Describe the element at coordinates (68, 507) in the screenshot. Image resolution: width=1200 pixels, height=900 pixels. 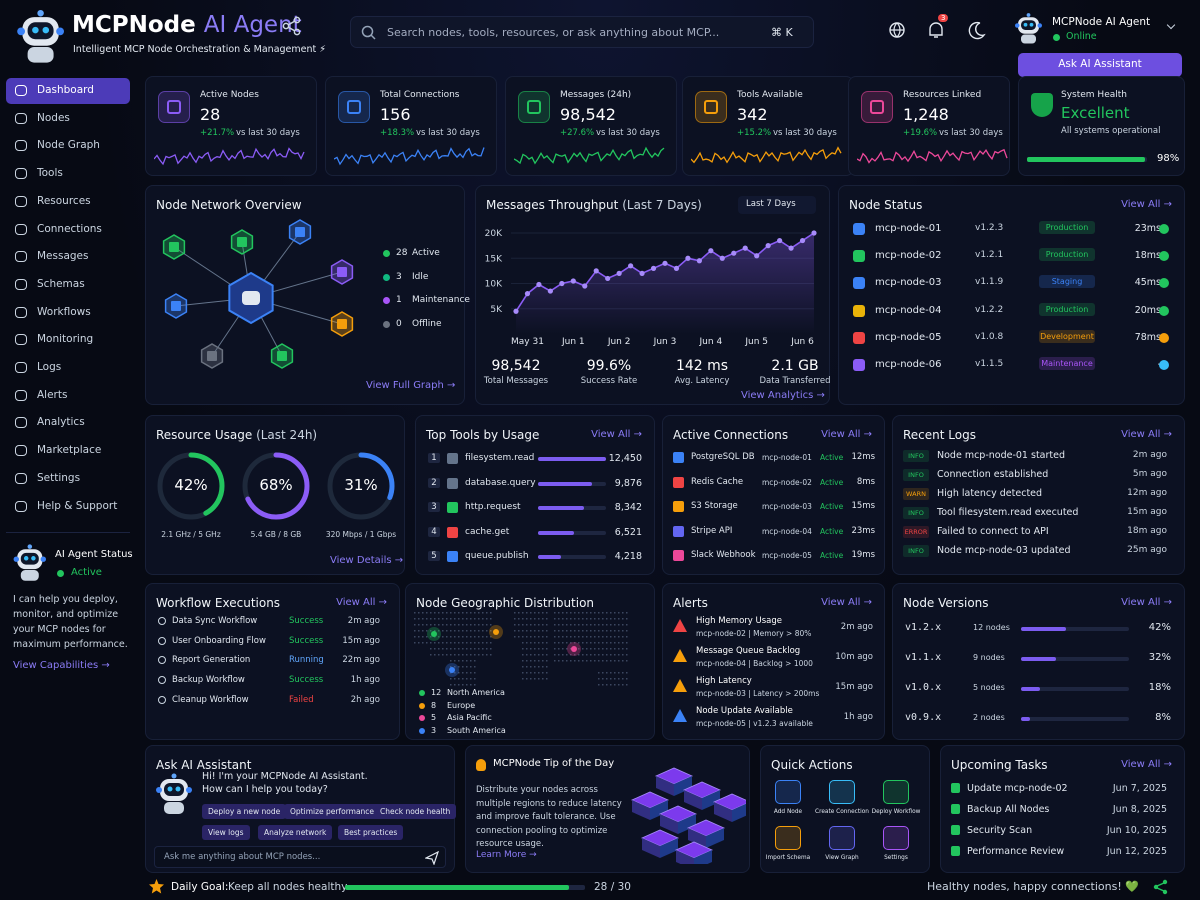
I see `nav-item: Help & Support` at that location.